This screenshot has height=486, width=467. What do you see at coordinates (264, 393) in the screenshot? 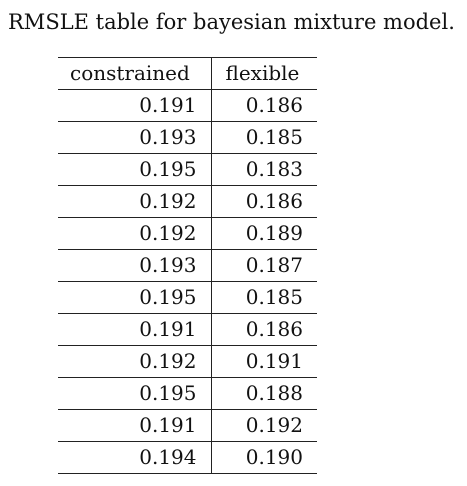
I see `cell-flexible: 0.188` at bounding box center [264, 393].